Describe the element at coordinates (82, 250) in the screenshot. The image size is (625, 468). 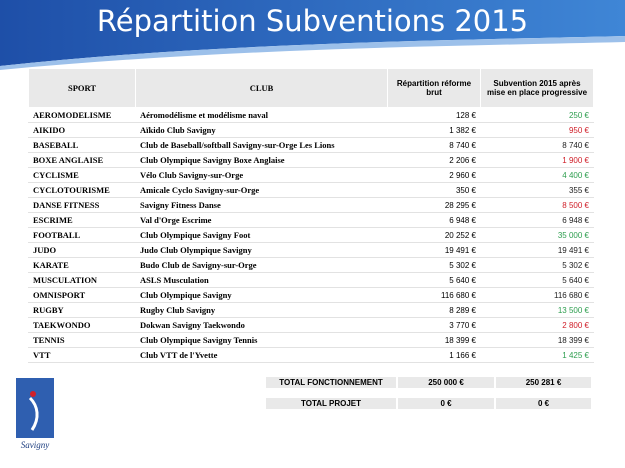
I see `sport-cell: JUDO` at that location.